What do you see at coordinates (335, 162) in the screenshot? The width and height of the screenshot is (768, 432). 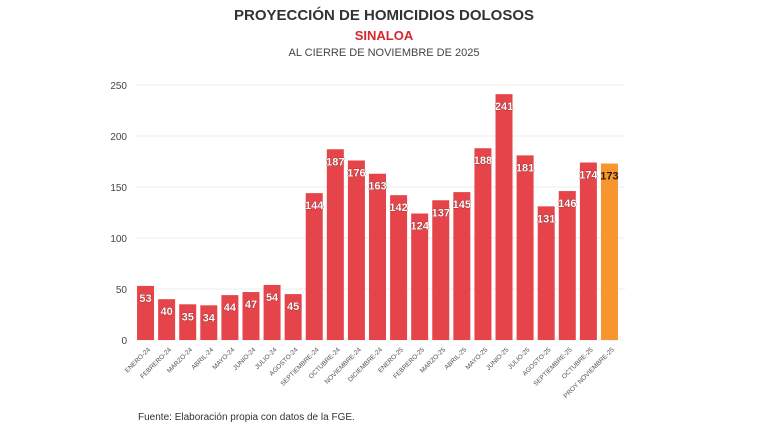 I see `data-label: 187` at bounding box center [335, 162].